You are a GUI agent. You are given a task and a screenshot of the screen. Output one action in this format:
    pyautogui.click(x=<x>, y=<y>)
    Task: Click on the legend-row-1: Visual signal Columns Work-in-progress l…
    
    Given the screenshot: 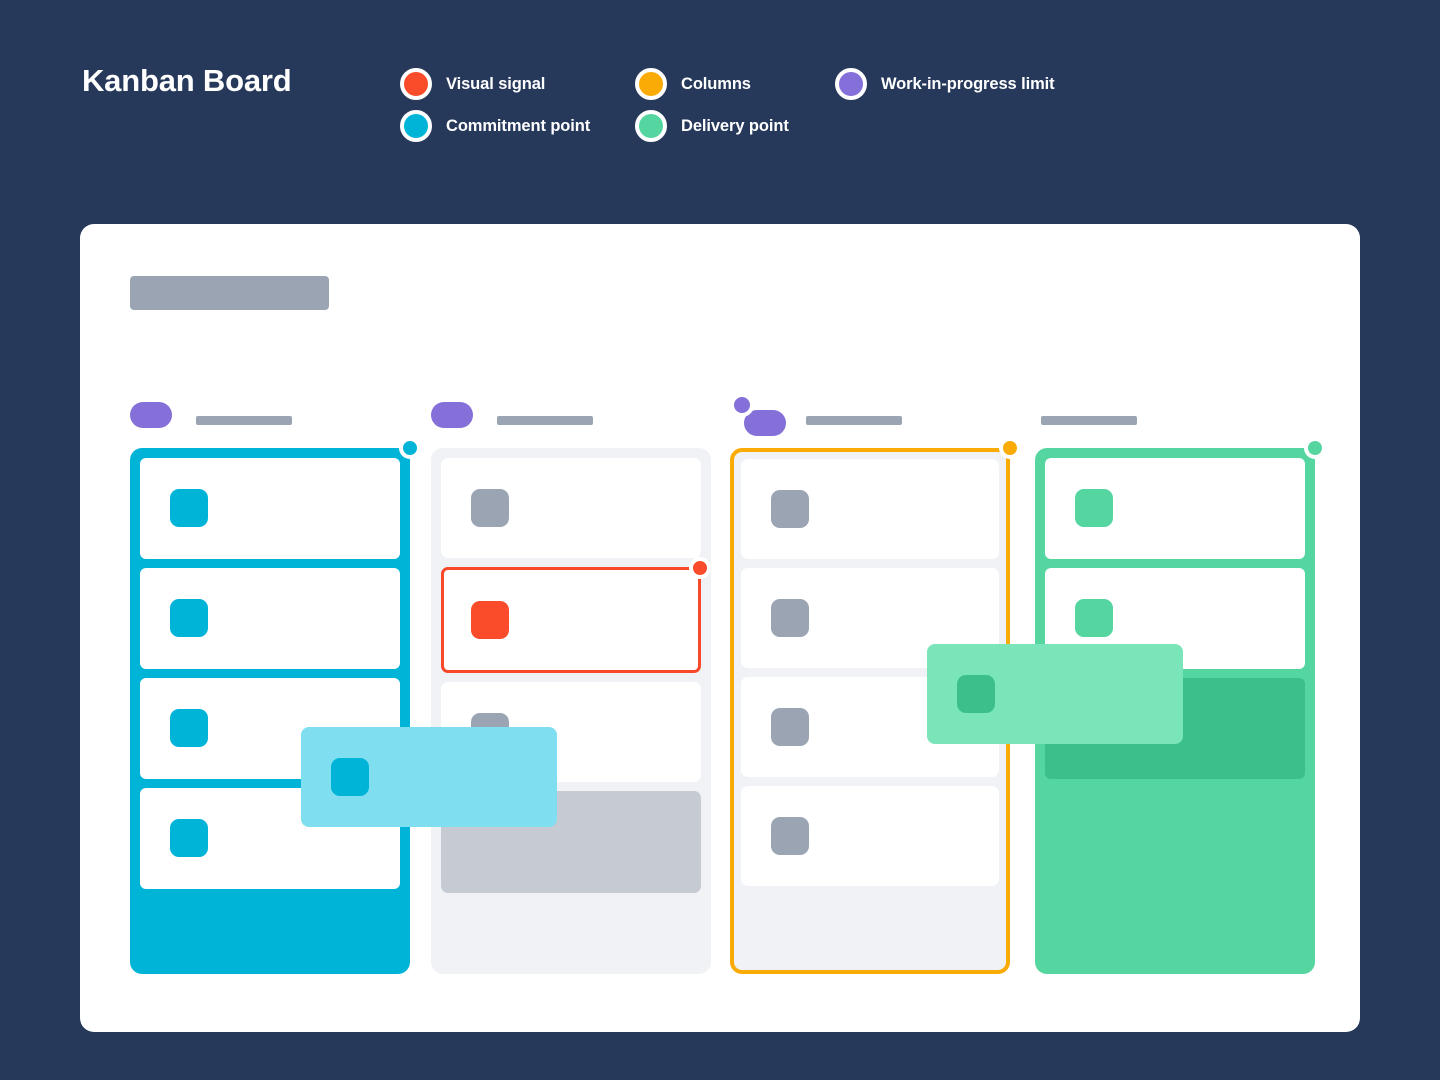 What is the action you would take?
    pyautogui.click(x=780, y=84)
    